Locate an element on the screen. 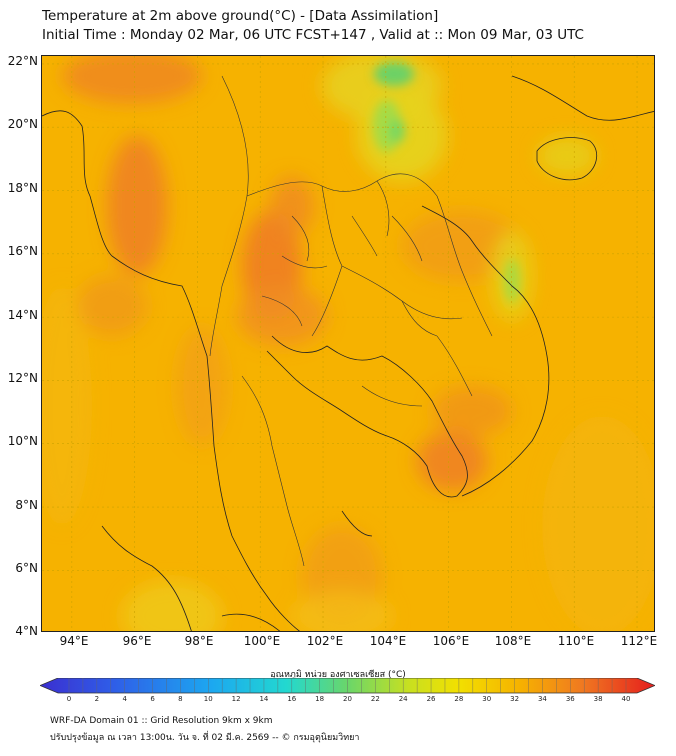 This screenshot has width=676, height=756. lat-tick: 10°N is located at coordinates (22, 441).